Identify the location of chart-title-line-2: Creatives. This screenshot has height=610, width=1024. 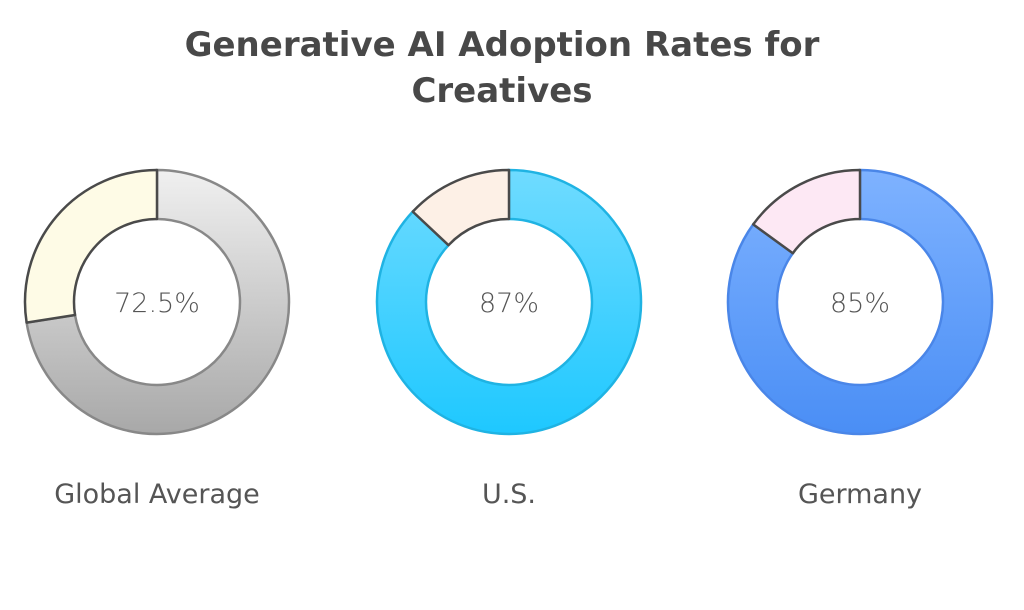
(502, 91).